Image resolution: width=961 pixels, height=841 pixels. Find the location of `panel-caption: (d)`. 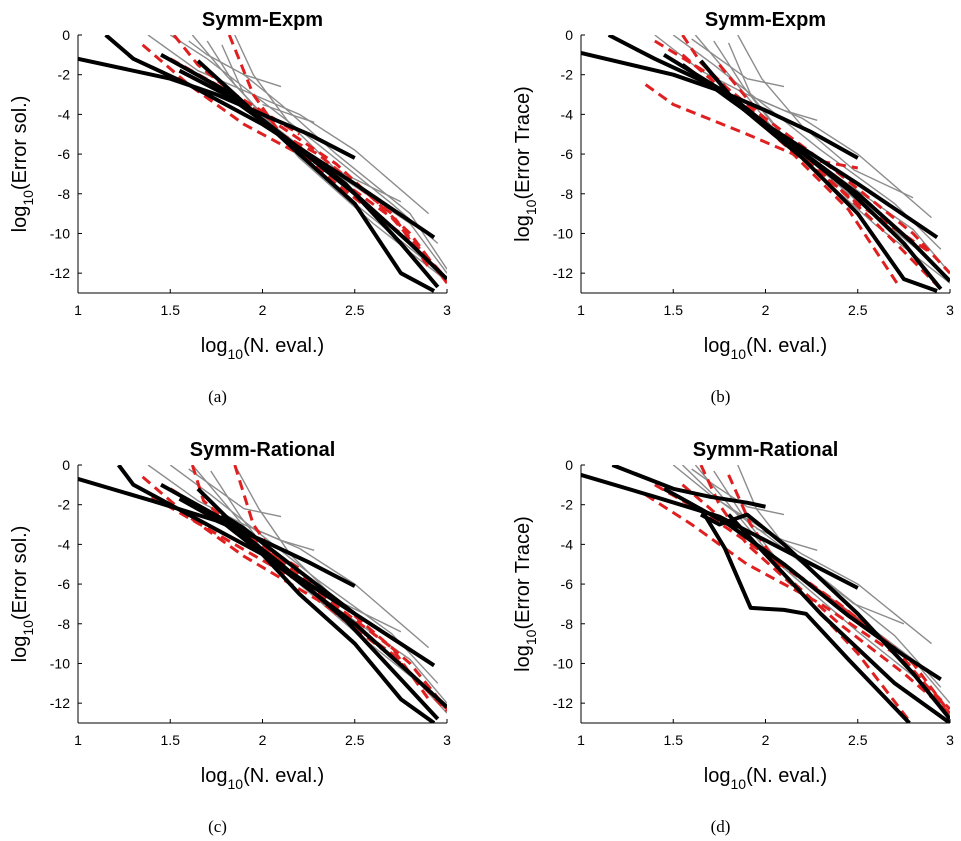

panel-caption: (d) is located at coordinates (721, 826).